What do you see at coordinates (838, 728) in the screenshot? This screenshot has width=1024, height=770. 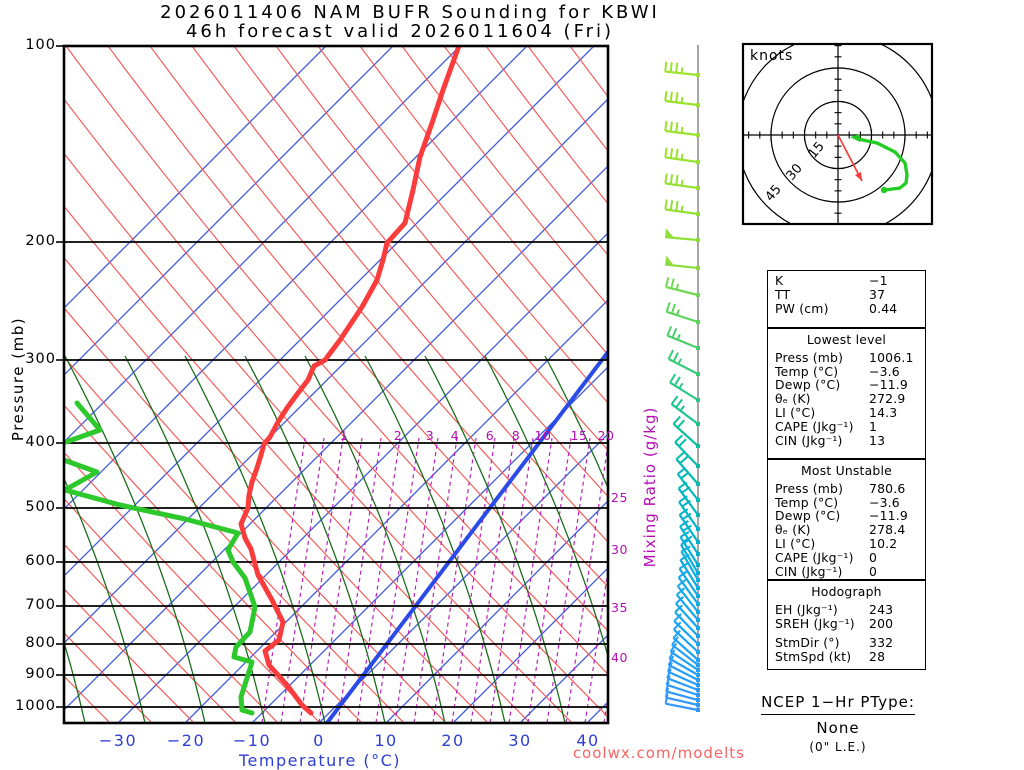 I see `ptype-value: None` at bounding box center [838, 728].